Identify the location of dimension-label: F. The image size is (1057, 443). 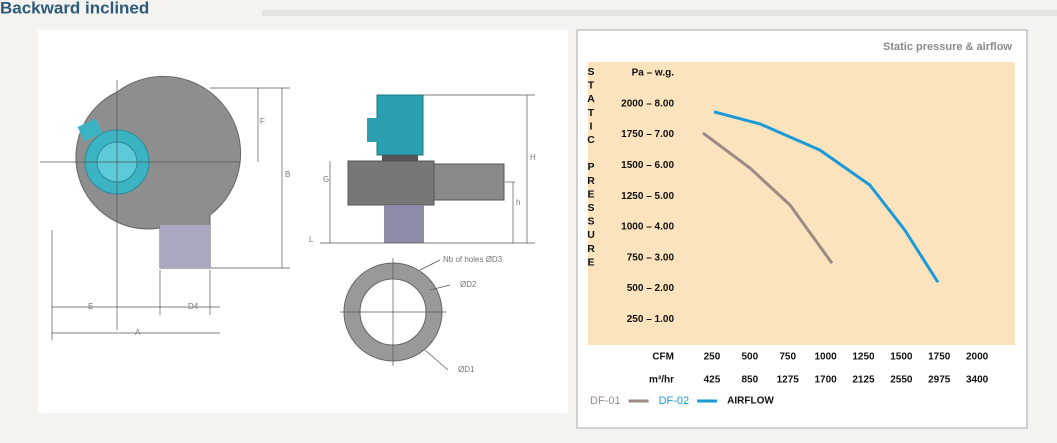
(262, 121).